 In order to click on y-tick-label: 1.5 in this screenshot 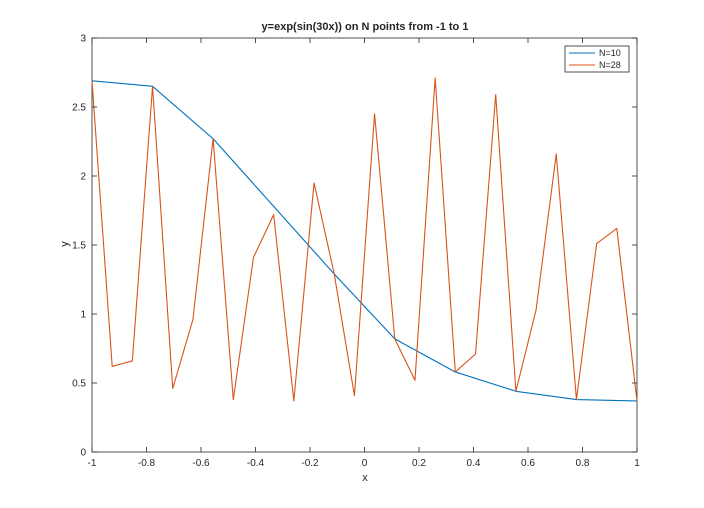, I will do `click(79, 246)`.